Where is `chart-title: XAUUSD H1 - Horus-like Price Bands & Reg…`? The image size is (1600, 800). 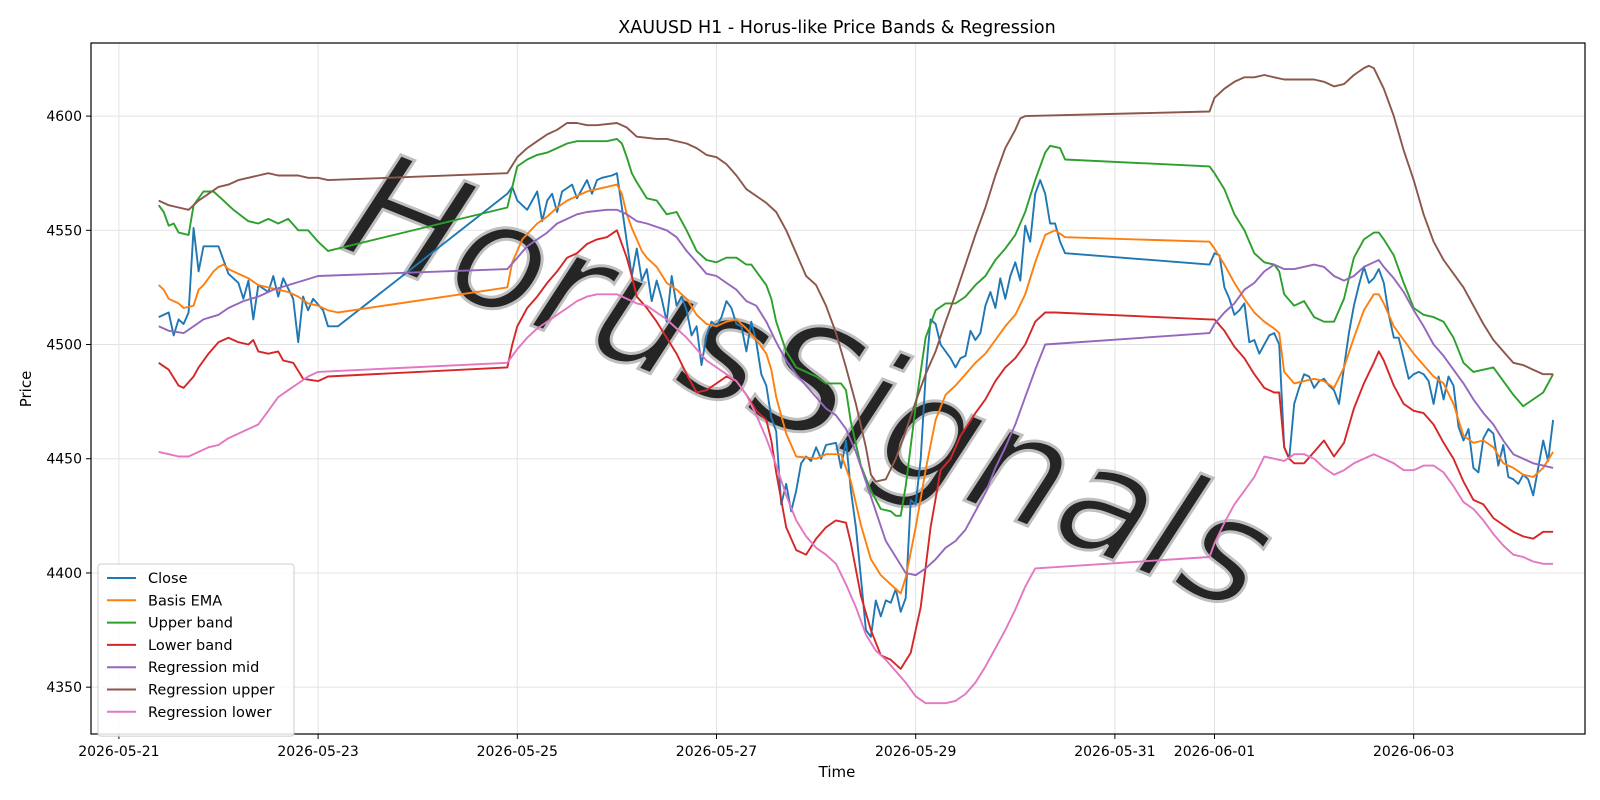
chart-title: XAUUSD H1 - Horus-like Price Bands & Reg… is located at coordinates (836, 28).